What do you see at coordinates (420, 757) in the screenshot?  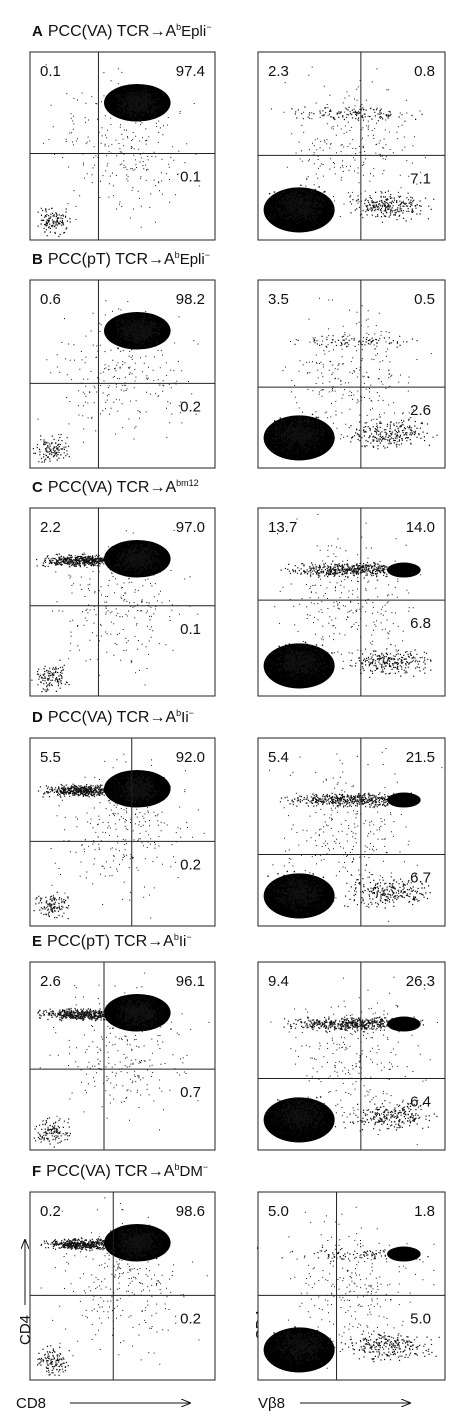 I see `quadrant-percent: 21.5` at bounding box center [420, 757].